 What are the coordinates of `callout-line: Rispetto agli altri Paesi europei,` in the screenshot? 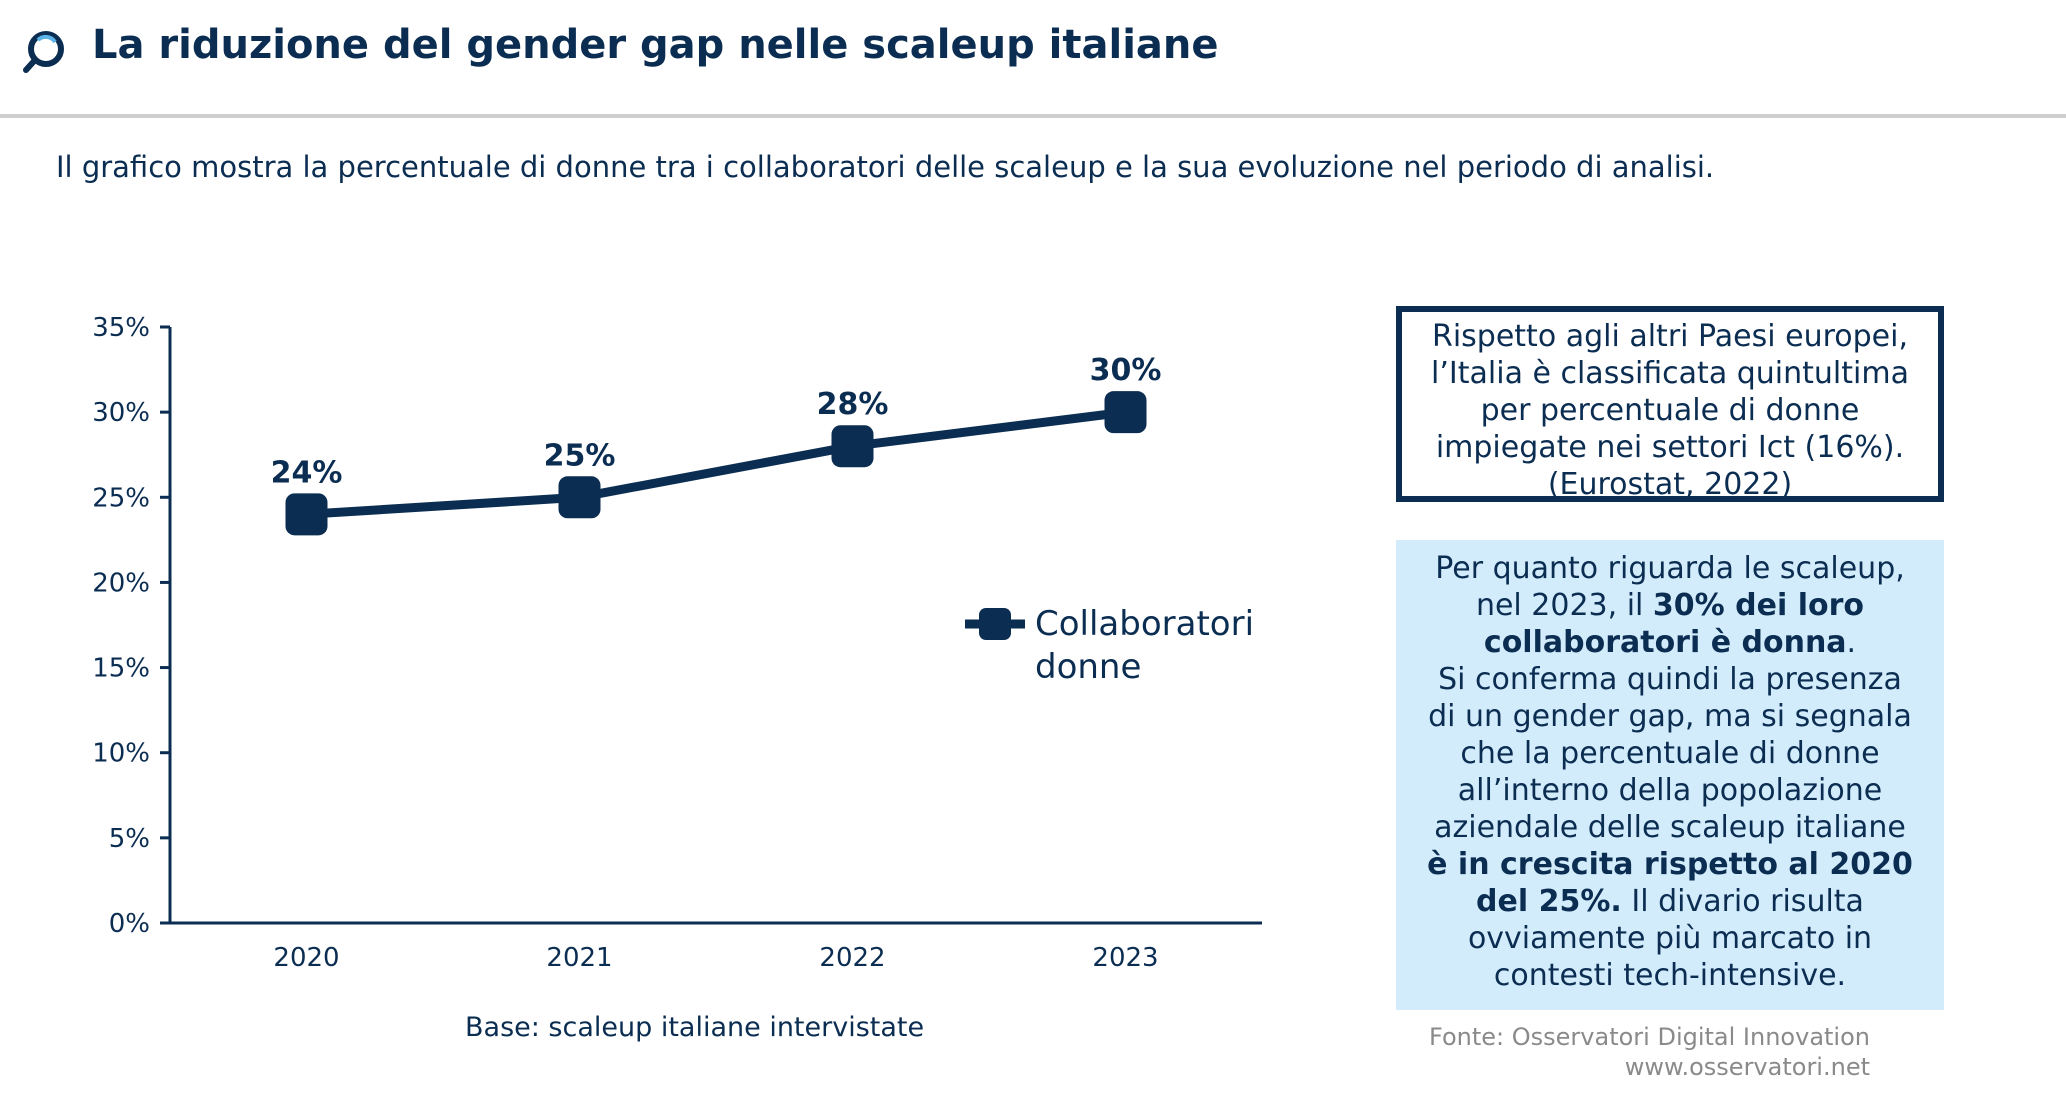 It's located at (1669, 336).